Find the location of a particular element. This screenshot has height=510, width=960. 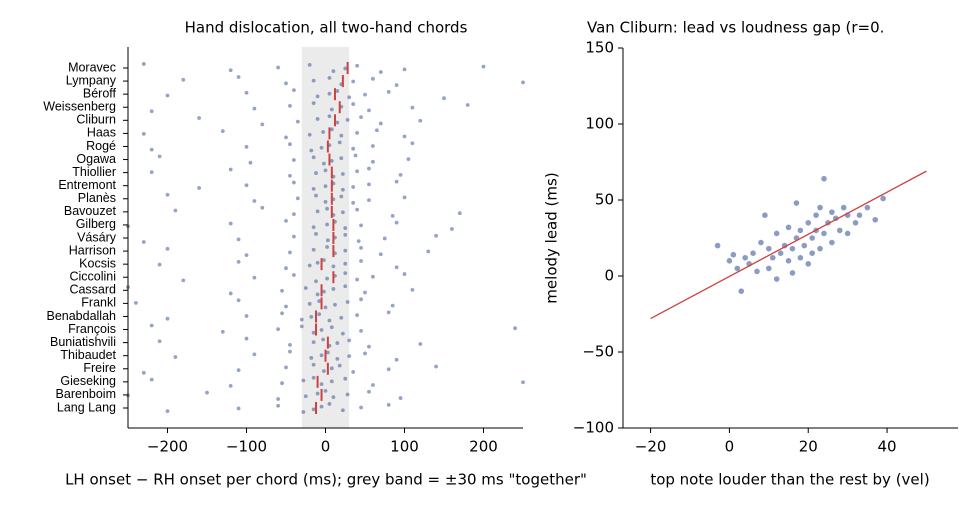

y-tick-label: 0 is located at coordinates (609, 276).